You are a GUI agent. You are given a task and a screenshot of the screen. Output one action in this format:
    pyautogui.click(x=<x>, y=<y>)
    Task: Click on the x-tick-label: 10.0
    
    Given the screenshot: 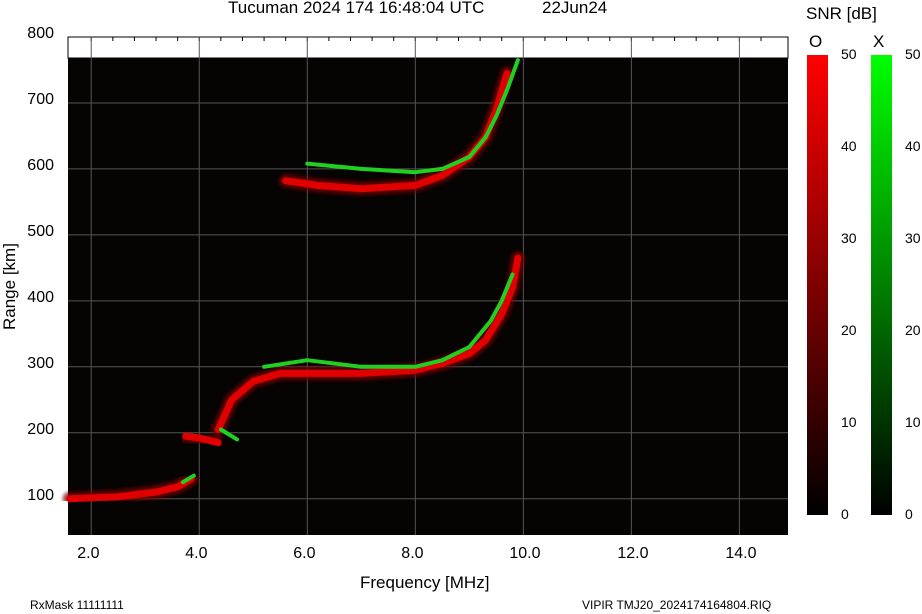 What is the action you would take?
    pyautogui.click(x=525, y=553)
    